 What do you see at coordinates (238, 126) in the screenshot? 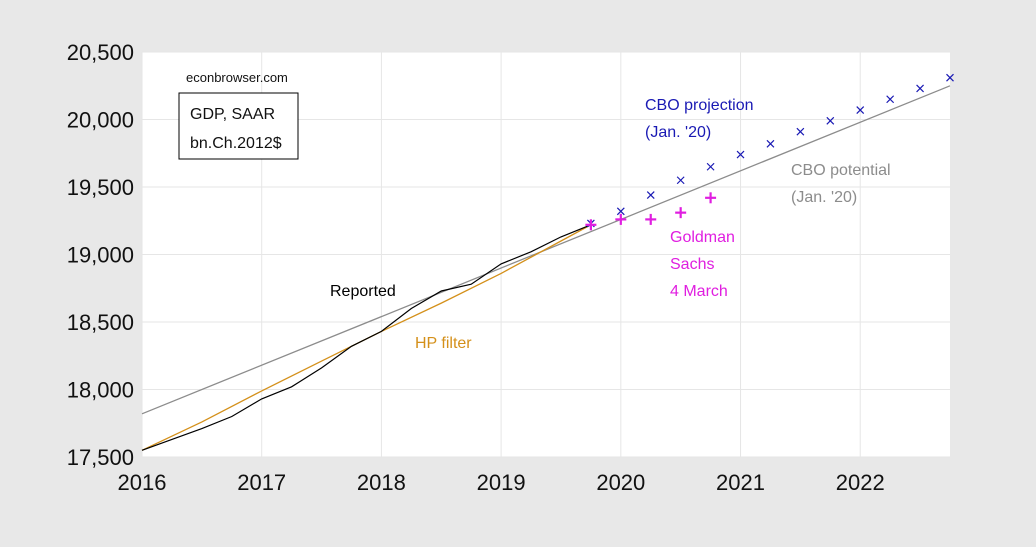
I see `units-box` at bounding box center [238, 126].